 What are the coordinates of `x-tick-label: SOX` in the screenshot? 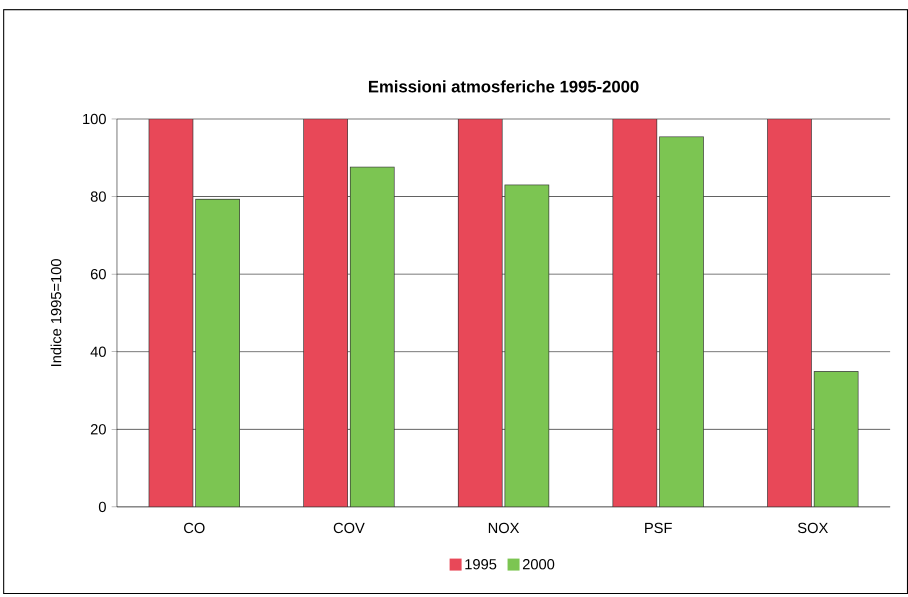 It's located at (813, 528).